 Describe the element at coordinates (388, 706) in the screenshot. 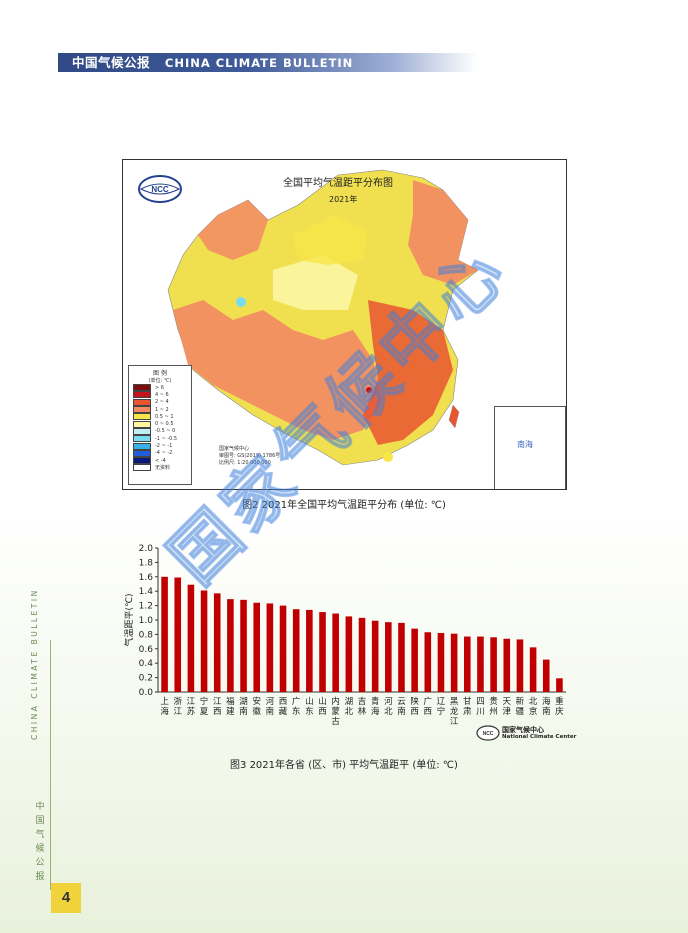

I see `x-tick-label: 河北` at that location.